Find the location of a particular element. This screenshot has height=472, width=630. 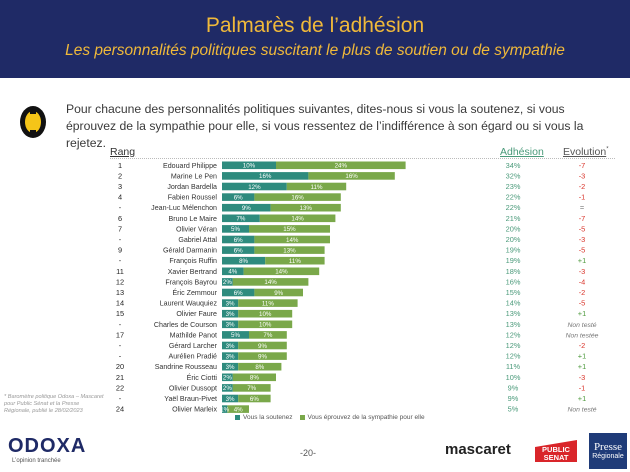

bar-sympathy-label: 24% is located at coordinates (341, 166).